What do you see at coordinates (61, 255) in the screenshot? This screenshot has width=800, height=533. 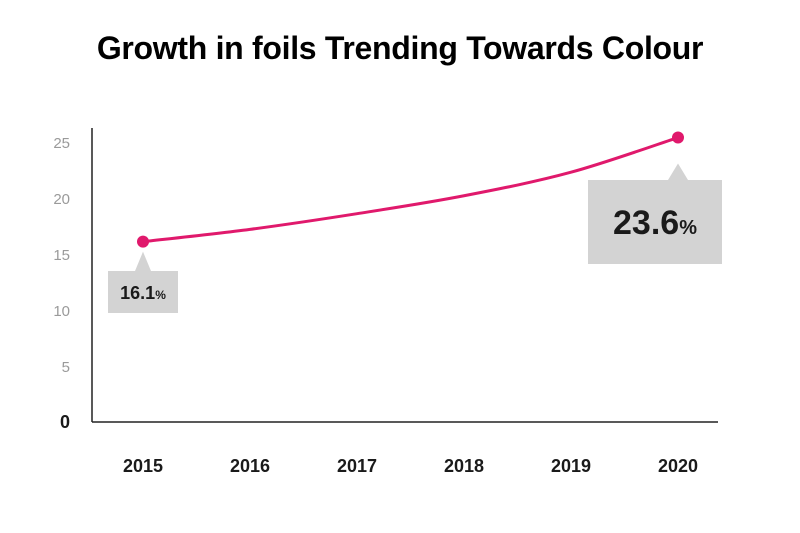 I see `y-tick-label: 15` at bounding box center [61, 255].